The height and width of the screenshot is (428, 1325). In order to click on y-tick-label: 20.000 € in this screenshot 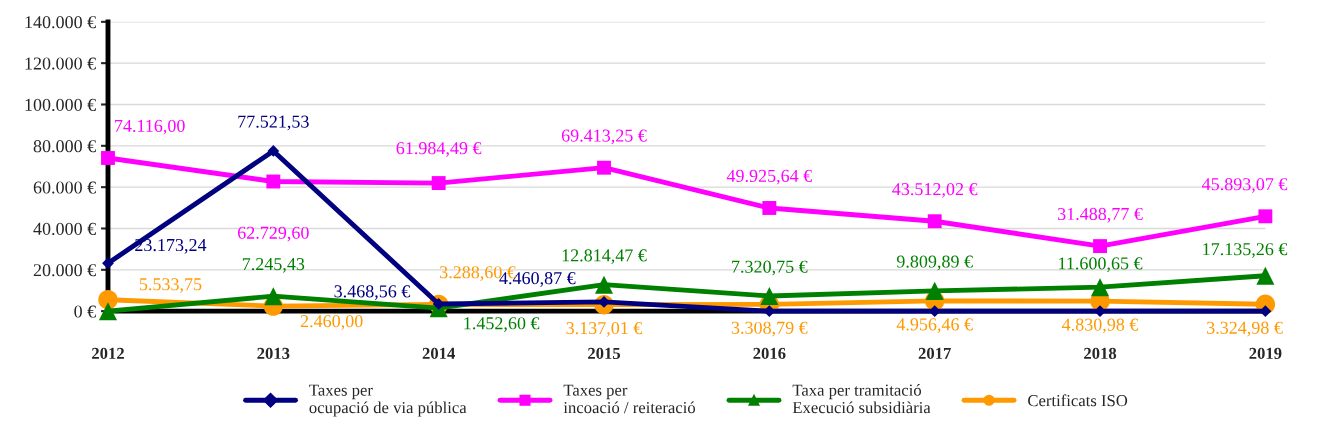, I will do `click(64, 270)`.